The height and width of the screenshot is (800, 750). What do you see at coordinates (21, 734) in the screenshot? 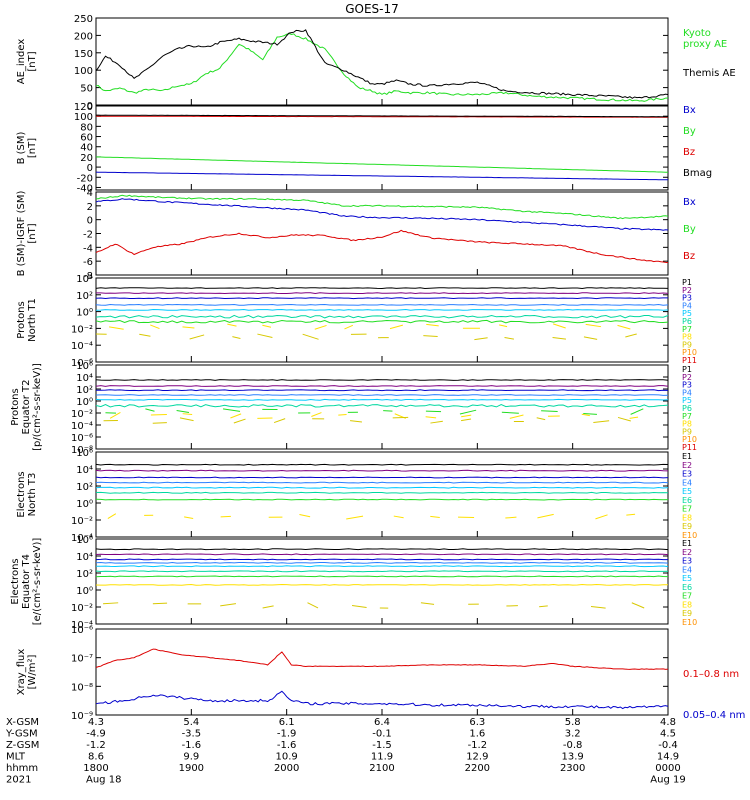
I see `axis-row-label: Y-GSM` at bounding box center [21, 734].